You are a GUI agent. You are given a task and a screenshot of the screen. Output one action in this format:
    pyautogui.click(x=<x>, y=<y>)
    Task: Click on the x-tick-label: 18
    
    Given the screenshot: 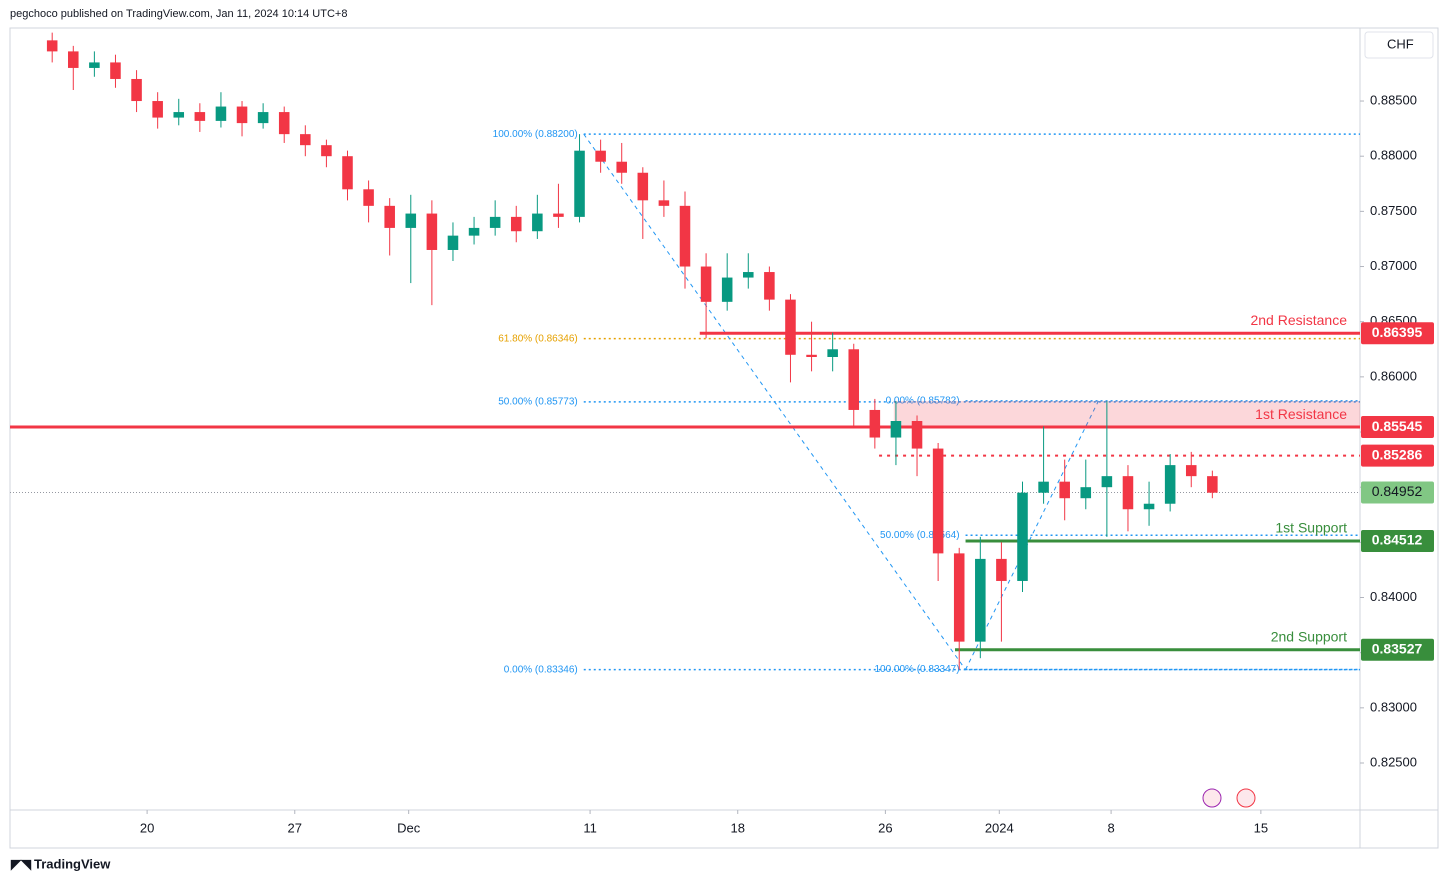 What is the action you would take?
    pyautogui.click(x=738, y=827)
    